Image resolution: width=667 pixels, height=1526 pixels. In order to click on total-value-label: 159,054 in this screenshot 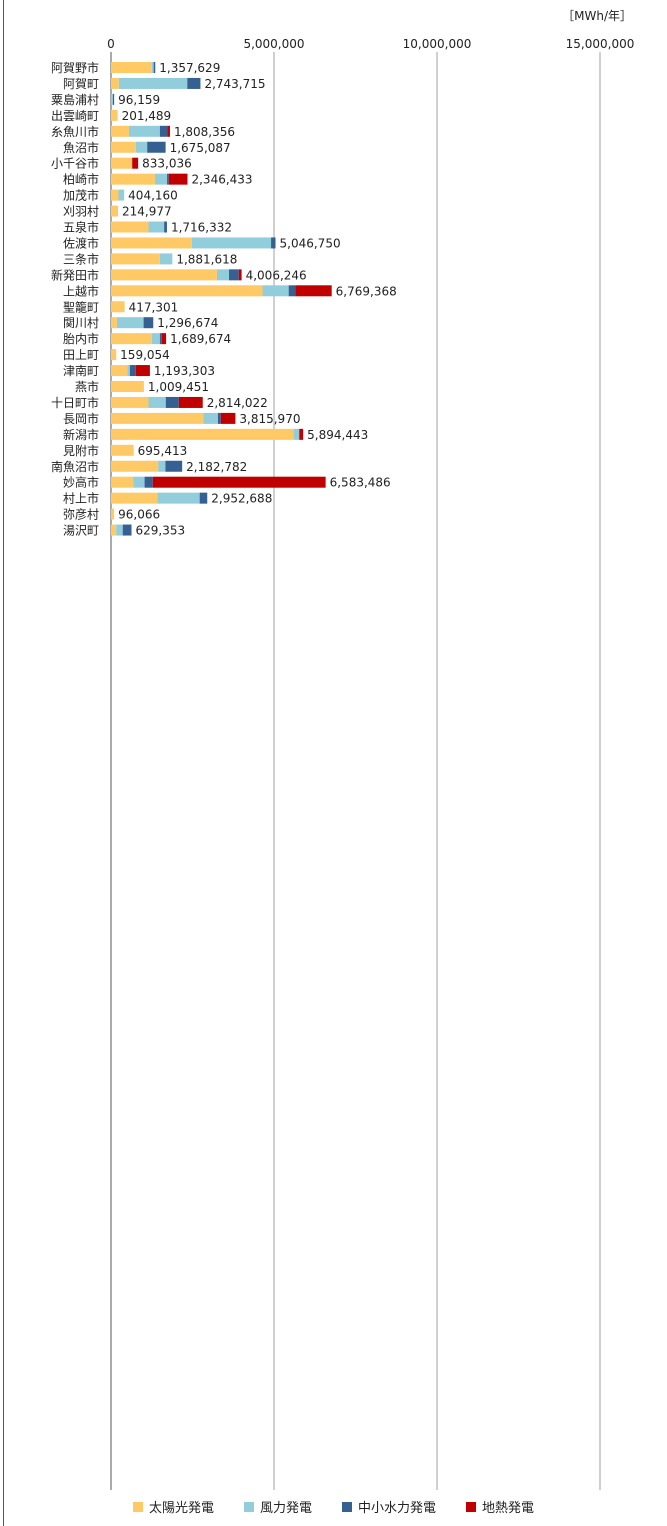, I will do `click(145, 355)`.